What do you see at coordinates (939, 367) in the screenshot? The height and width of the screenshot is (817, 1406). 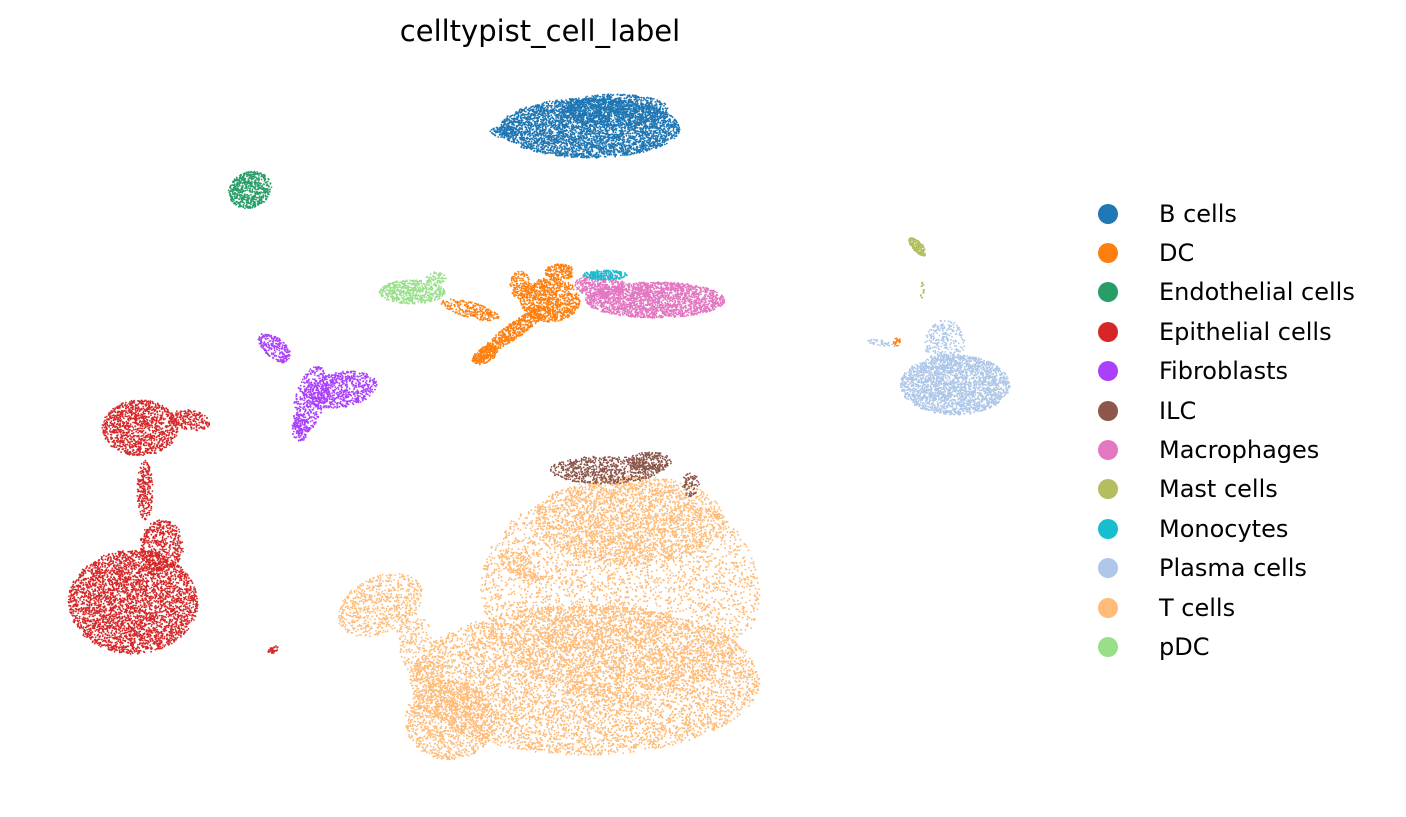 I see `cluster-plasma-cells` at bounding box center [939, 367].